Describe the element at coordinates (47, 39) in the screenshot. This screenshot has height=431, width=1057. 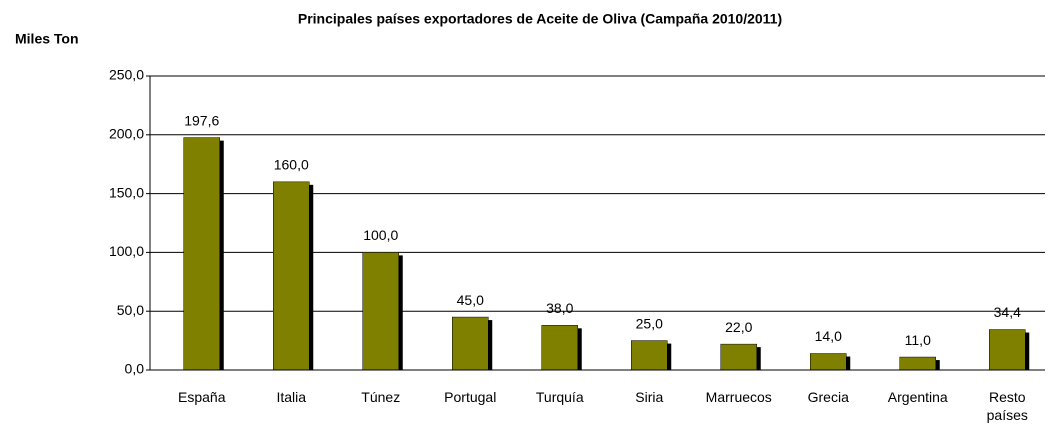
I see `y-axis-label: Miles Ton` at that location.